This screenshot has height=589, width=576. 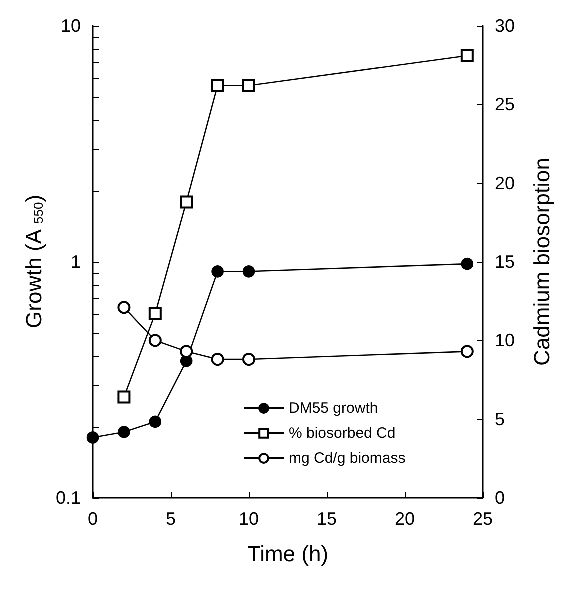 I want to click on x-tick-label: 25, so click(x=483, y=519).